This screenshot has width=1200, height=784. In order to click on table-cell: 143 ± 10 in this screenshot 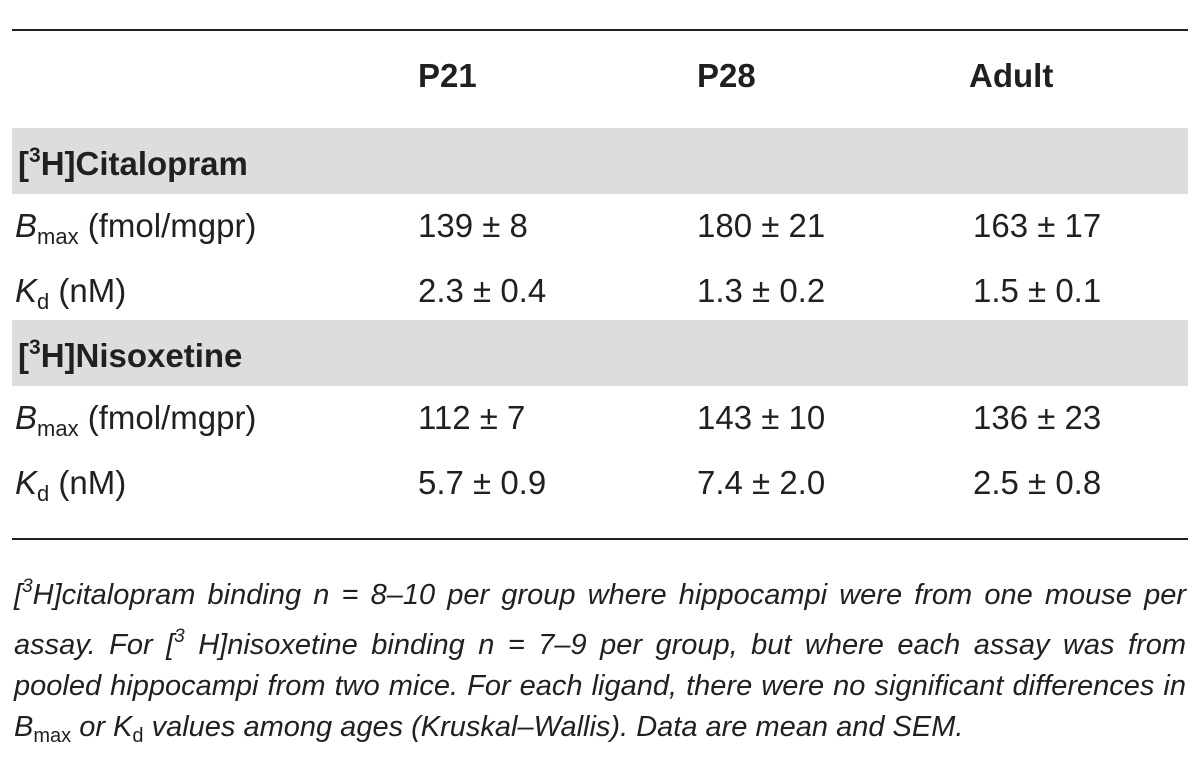, I will do `click(761, 417)`.